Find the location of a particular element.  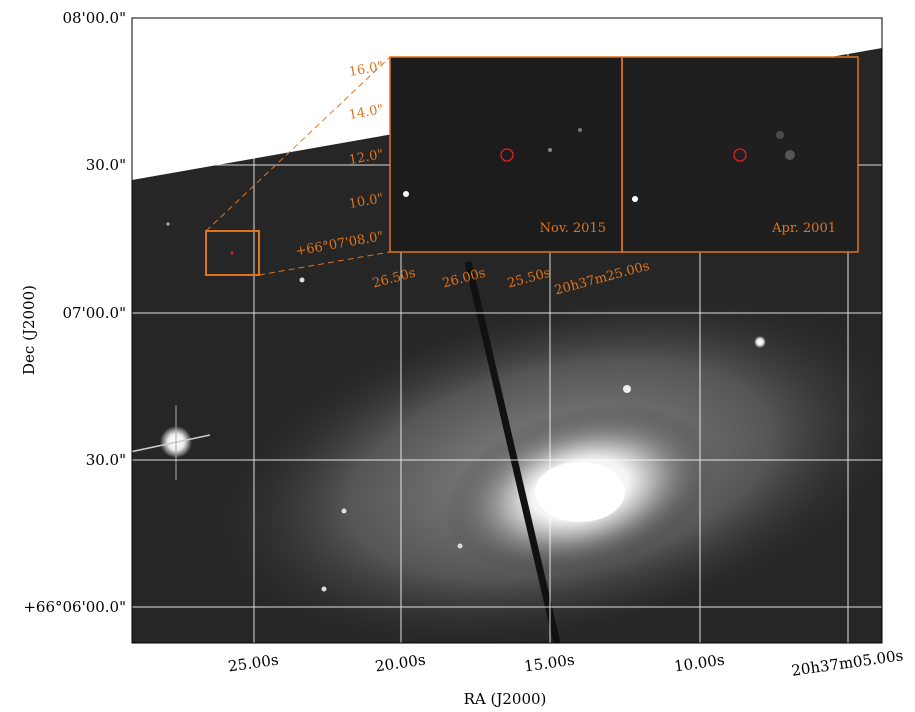

inset-y-tick-label: 14.0" is located at coordinates (366, 112).